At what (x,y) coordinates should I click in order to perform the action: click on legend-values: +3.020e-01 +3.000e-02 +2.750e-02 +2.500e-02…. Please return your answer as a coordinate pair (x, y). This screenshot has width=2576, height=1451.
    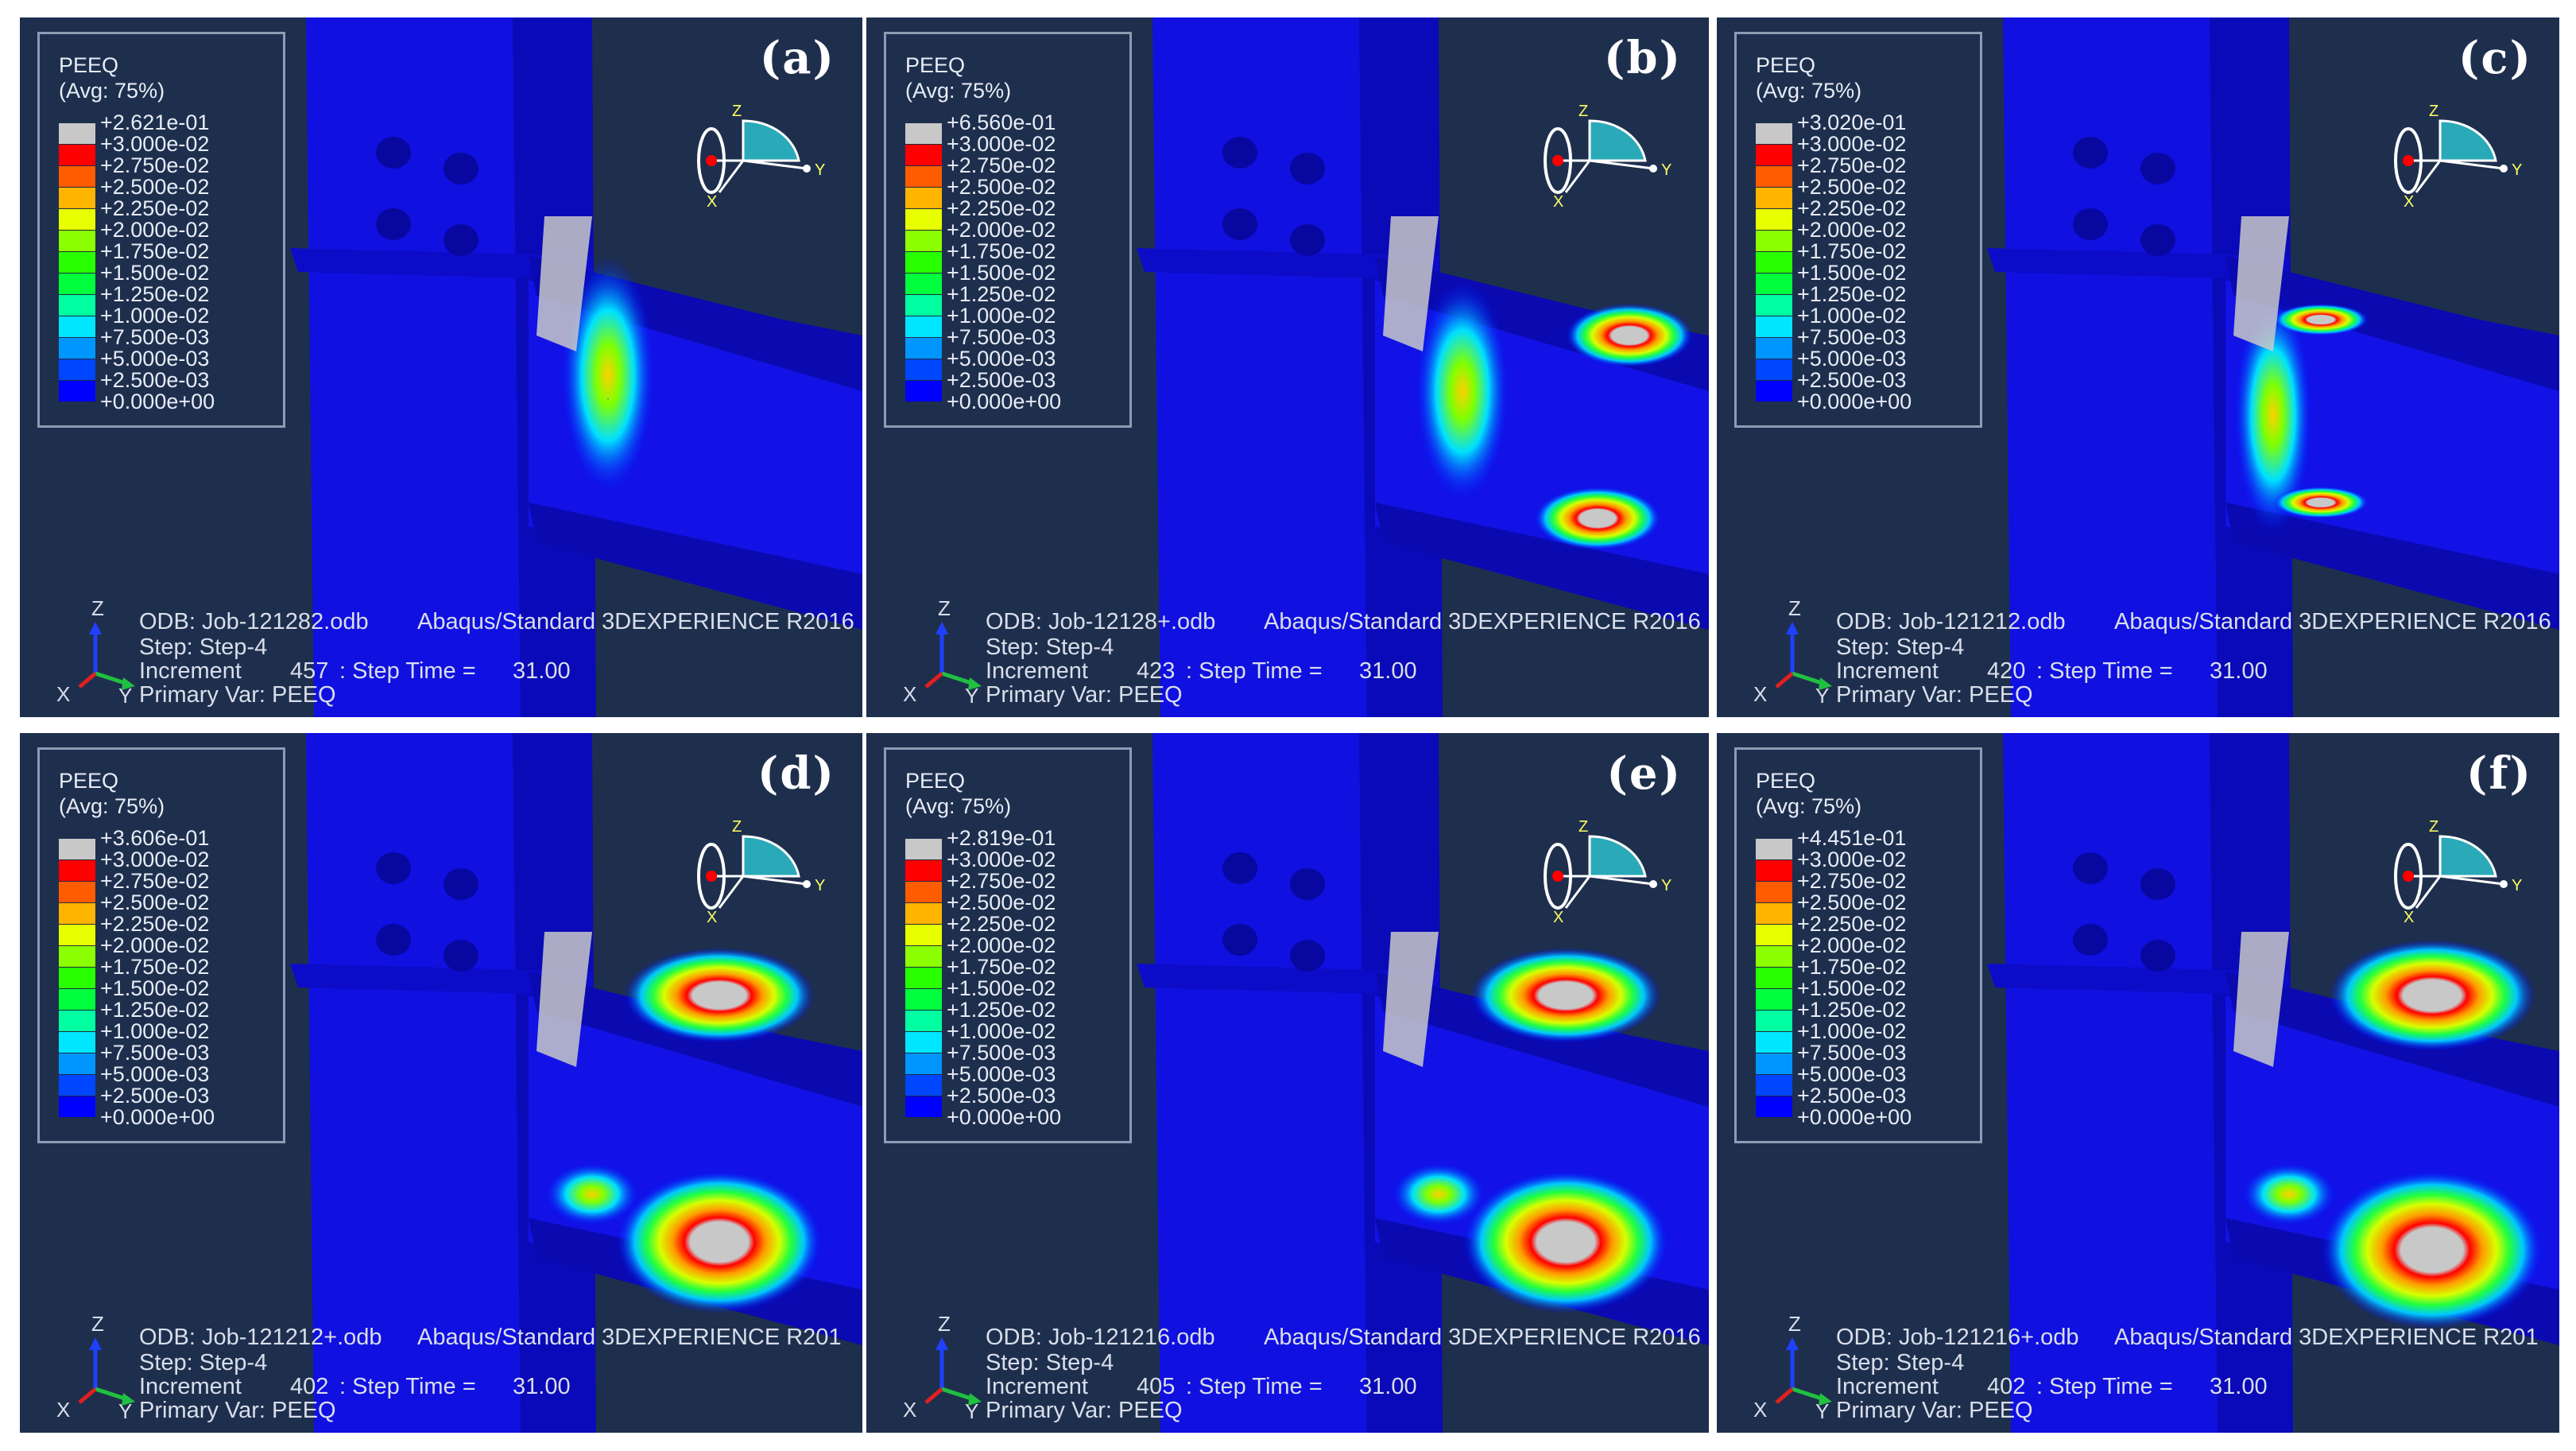
    Looking at the image, I should click on (1854, 262).